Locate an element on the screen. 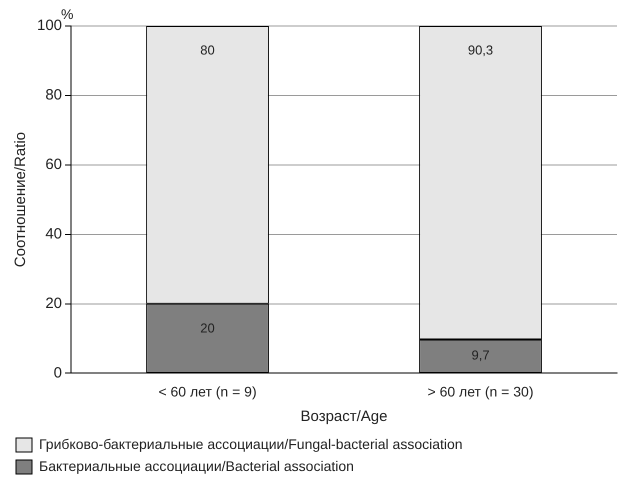 The width and height of the screenshot is (631, 492). y-tick-label: 100 is located at coordinates (49, 25).